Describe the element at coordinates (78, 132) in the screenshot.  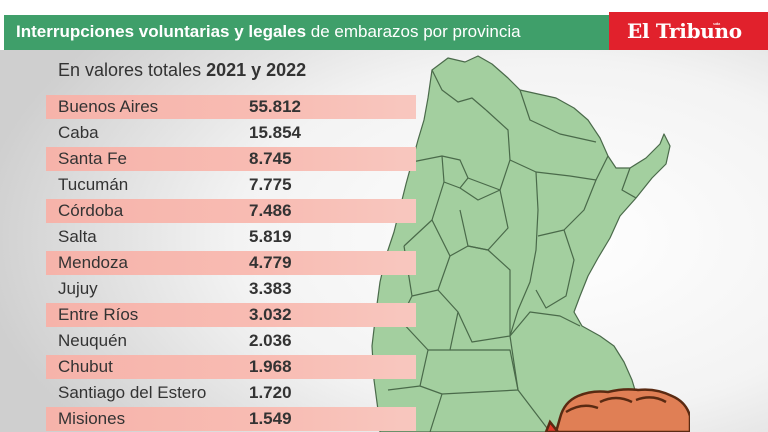
I see `province-name: Caba` at that location.